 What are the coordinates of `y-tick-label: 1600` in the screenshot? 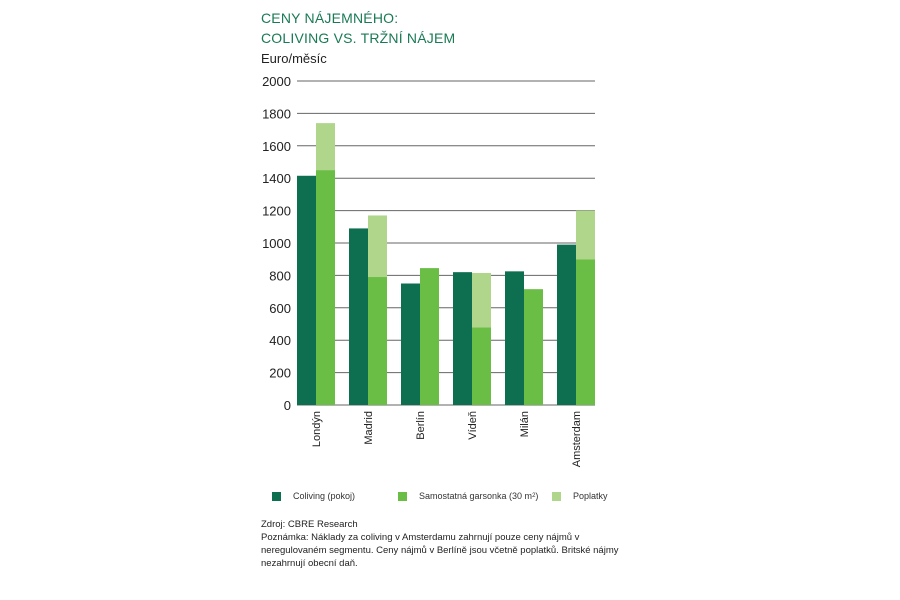 It's located at (276, 146).